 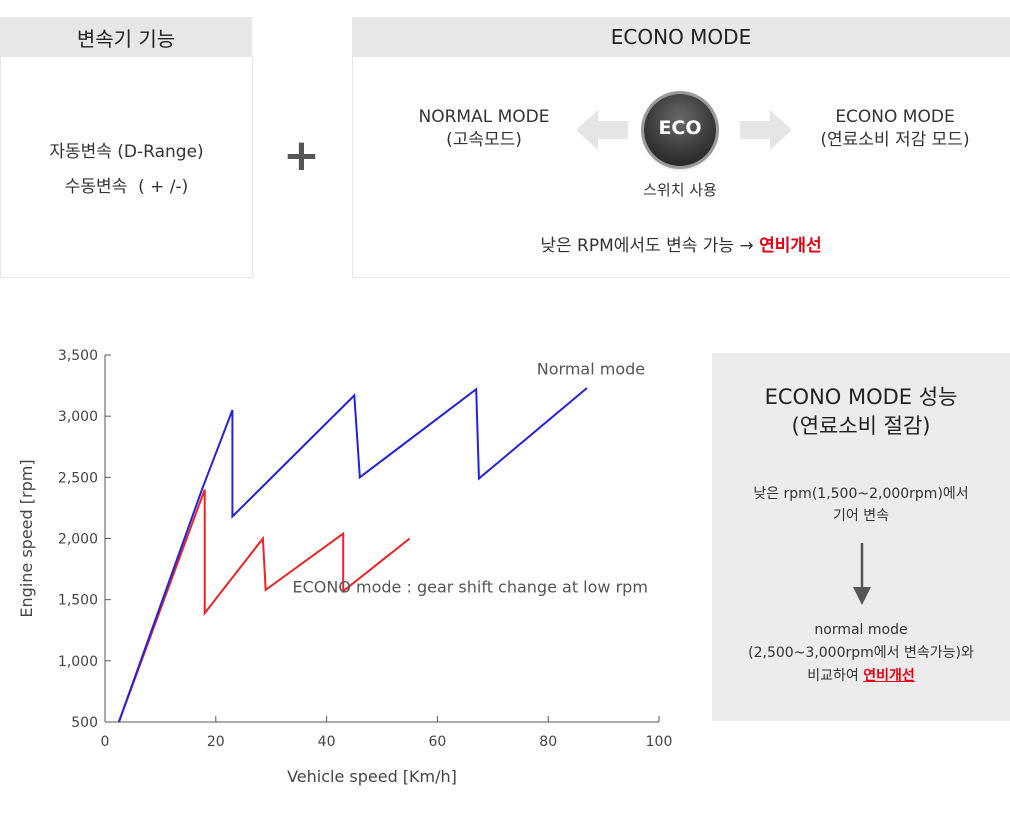 I want to click on performance-text-line2: 기어 변속, so click(x=861, y=516).